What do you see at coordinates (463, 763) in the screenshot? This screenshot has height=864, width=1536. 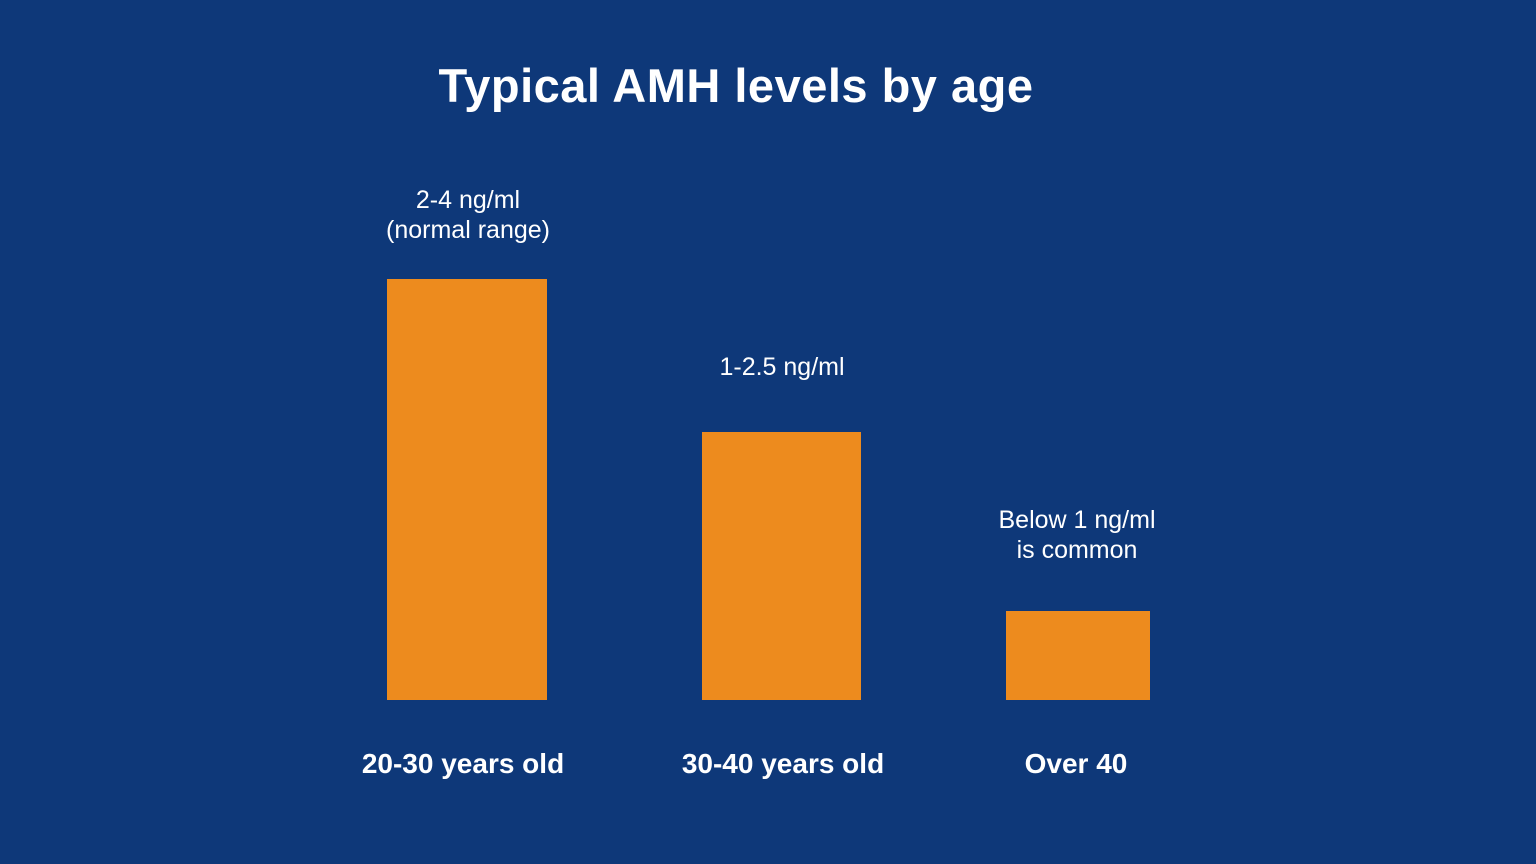 I see `category-label-20-30: 20-30 years old` at bounding box center [463, 763].